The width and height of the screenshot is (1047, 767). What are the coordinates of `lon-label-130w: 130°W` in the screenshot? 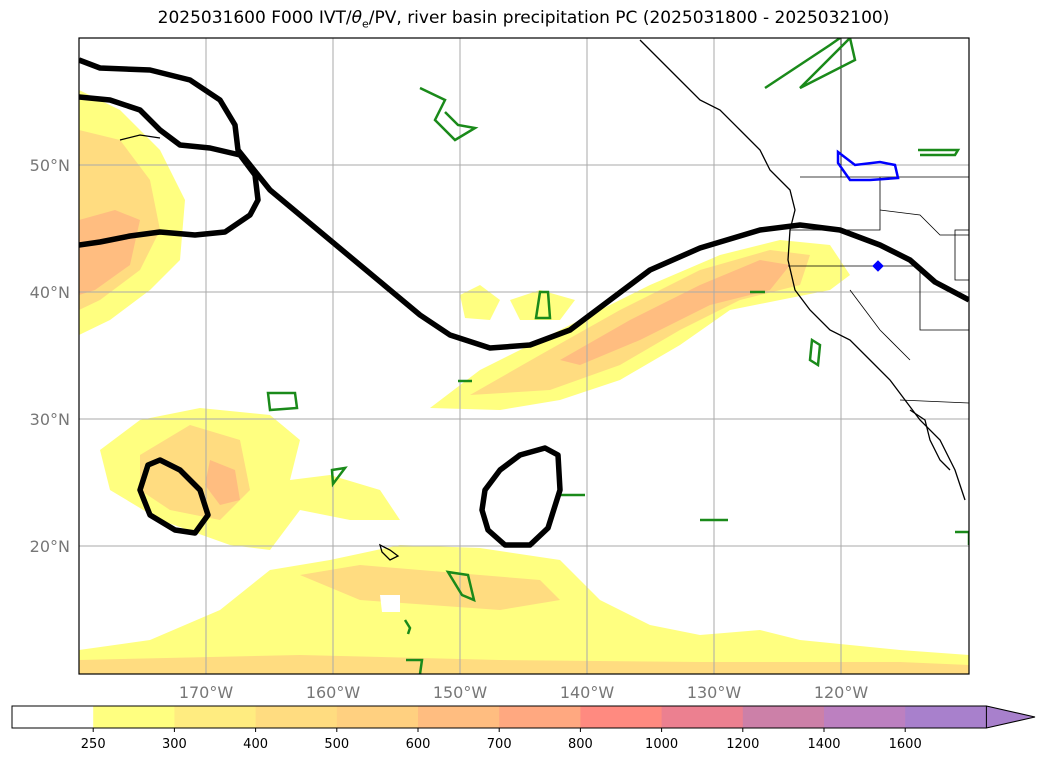 It's located at (714, 692).